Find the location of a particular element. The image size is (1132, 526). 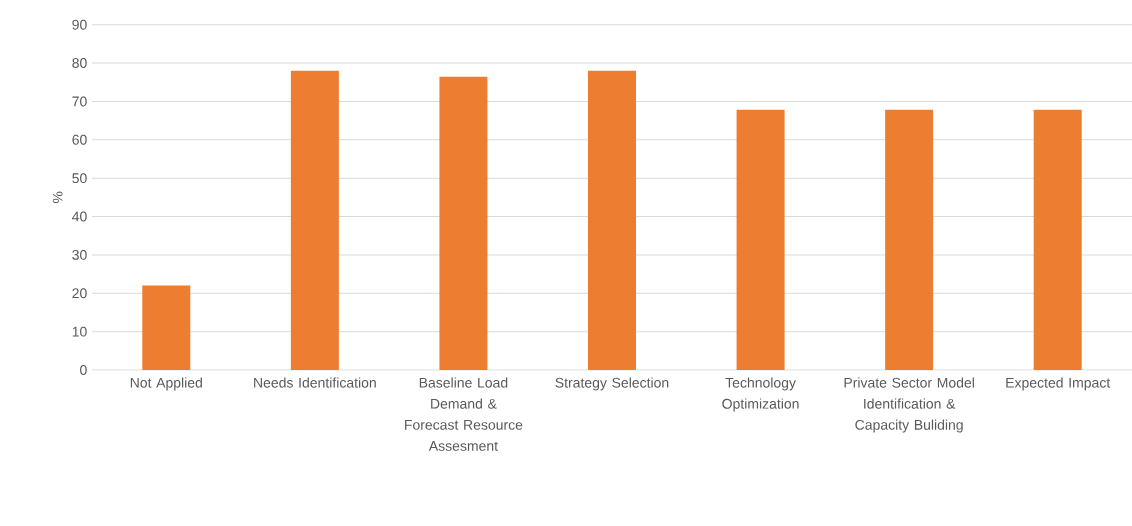

x-tick-label: Not Applied is located at coordinates (166, 384).